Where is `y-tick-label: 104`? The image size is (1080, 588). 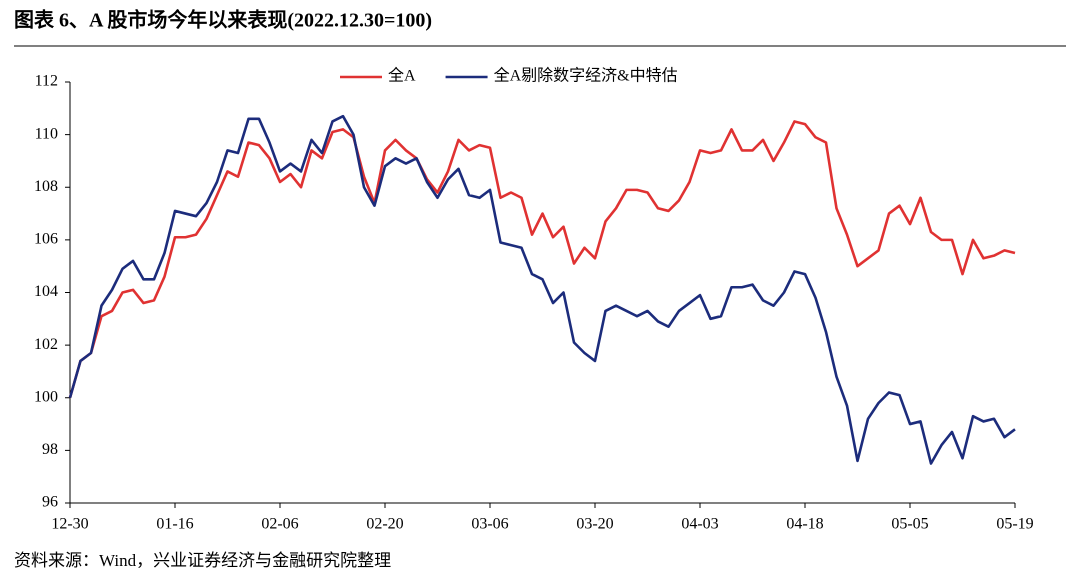 y-tick-label: 104 is located at coordinates (46, 291).